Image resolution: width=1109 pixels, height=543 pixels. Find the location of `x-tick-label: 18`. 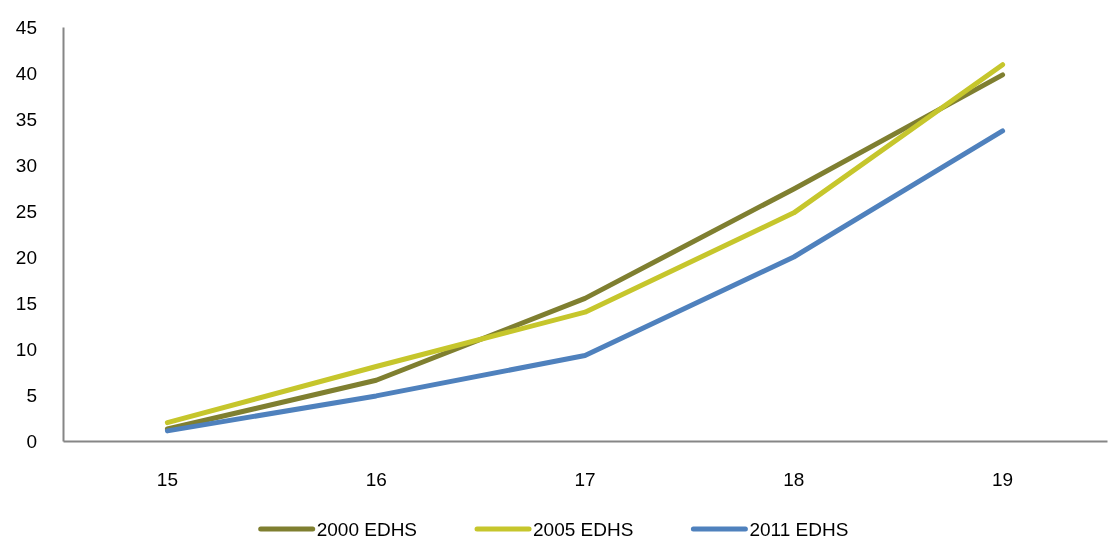

x-tick-label: 18 is located at coordinates (794, 480).